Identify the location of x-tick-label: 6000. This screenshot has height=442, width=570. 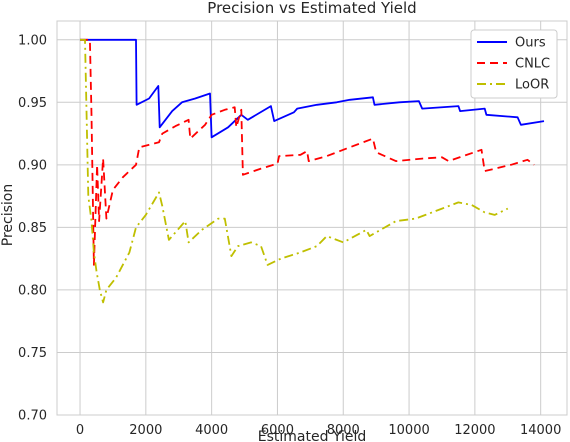
(277, 430).